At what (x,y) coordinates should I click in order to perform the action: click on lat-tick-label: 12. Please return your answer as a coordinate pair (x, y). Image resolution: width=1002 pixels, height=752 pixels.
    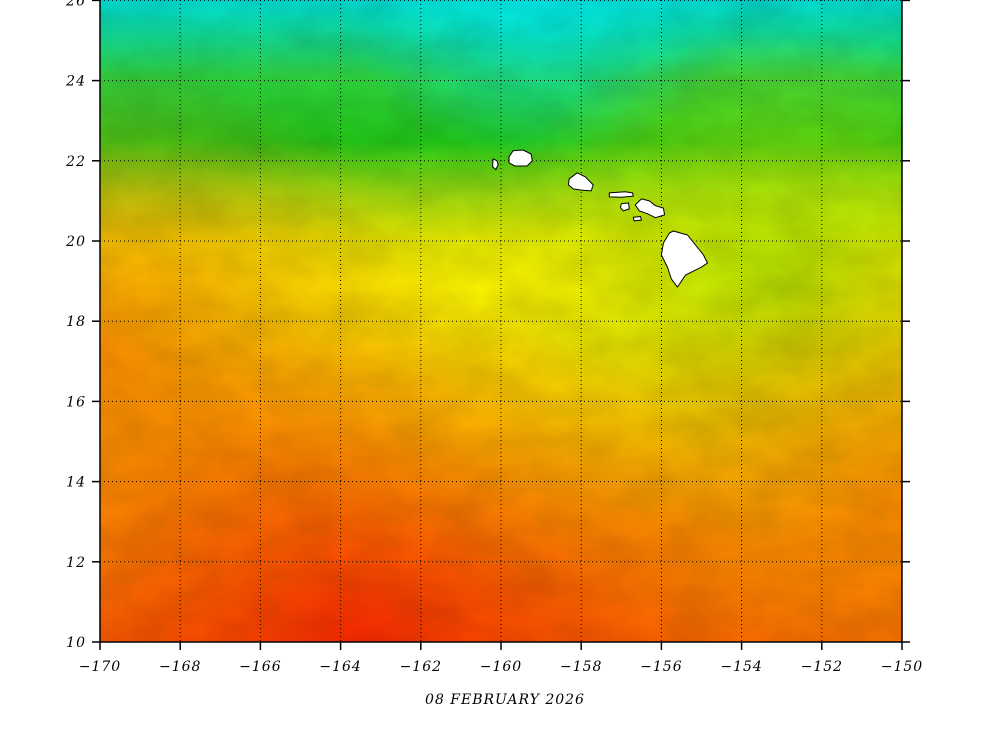
    Looking at the image, I should click on (76, 563).